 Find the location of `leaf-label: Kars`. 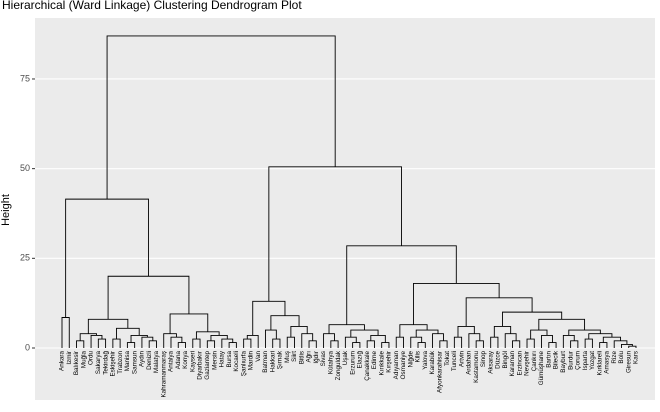

leaf-label: Kars is located at coordinates (636, 357).